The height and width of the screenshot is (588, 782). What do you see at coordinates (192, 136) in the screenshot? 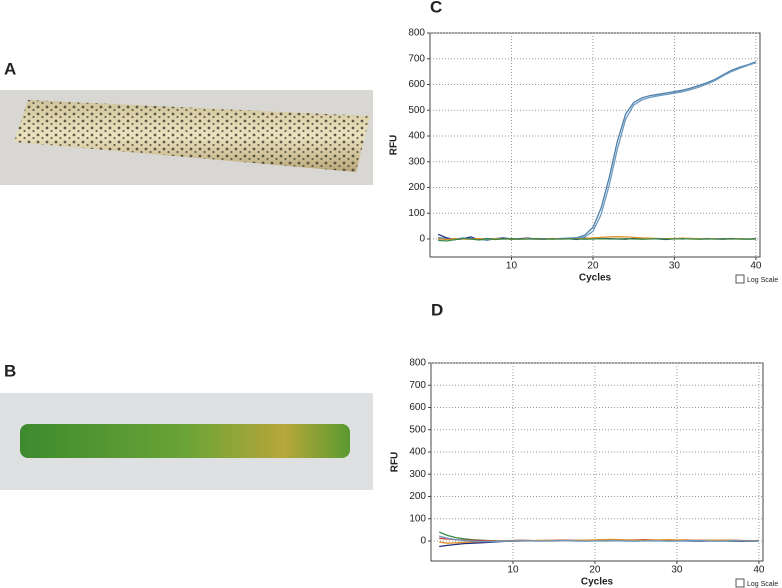
I see `stem-spots` at bounding box center [192, 136].